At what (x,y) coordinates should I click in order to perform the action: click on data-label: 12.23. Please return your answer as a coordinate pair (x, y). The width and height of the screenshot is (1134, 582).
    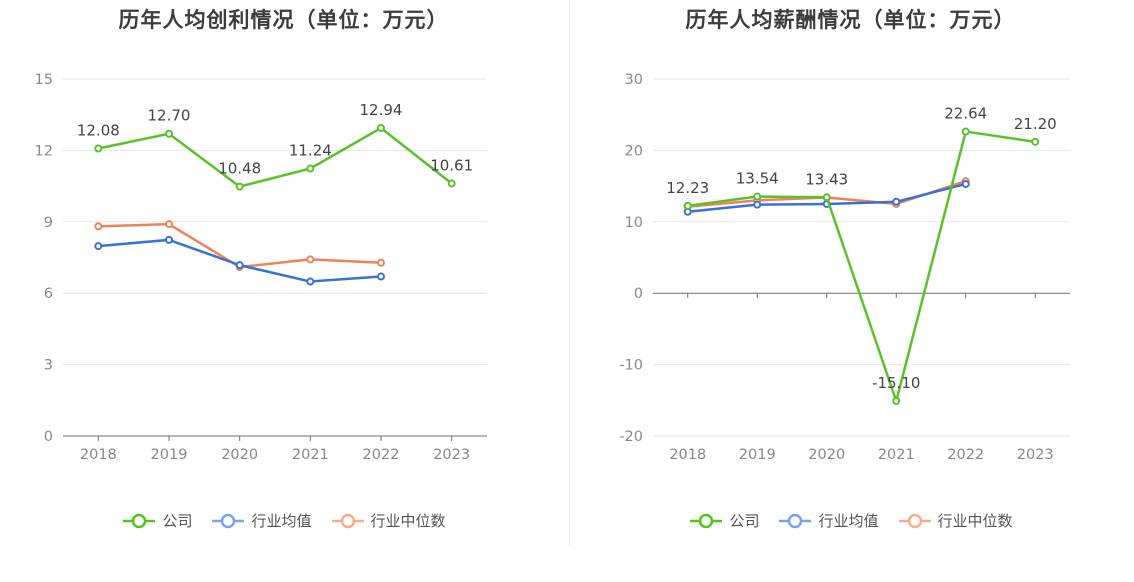
    Looking at the image, I should click on (687, 188).